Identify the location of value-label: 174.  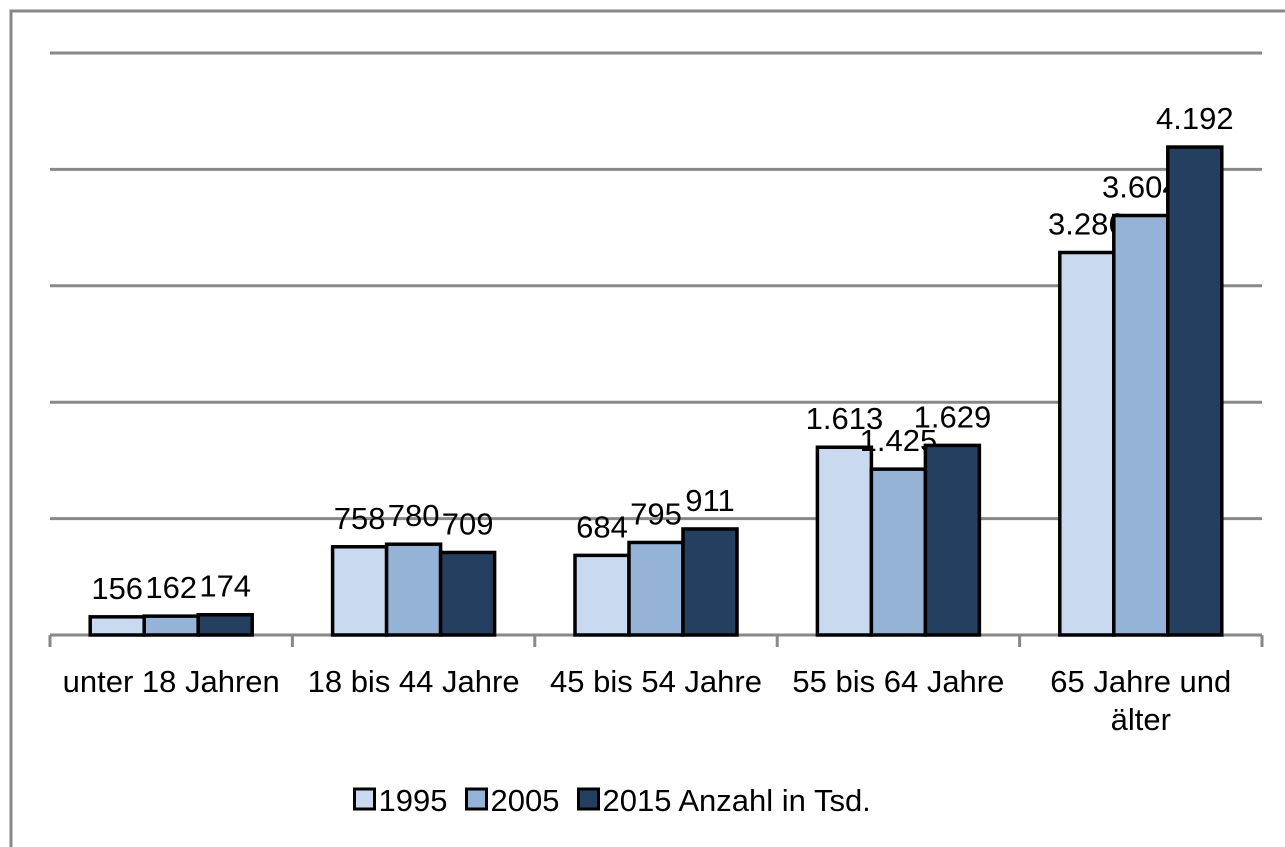
(225, 586).